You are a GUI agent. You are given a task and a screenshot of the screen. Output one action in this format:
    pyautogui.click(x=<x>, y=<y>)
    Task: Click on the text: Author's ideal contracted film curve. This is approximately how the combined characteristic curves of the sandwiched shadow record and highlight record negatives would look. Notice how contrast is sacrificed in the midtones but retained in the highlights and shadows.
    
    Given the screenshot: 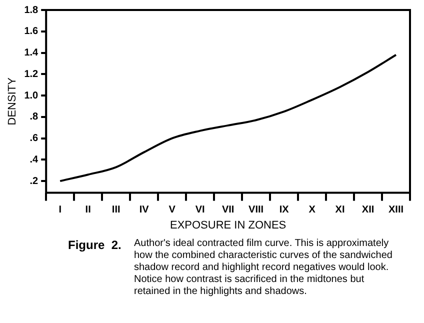 What is the action you would take?
    pyautogui.click(x=264, y=268)
    